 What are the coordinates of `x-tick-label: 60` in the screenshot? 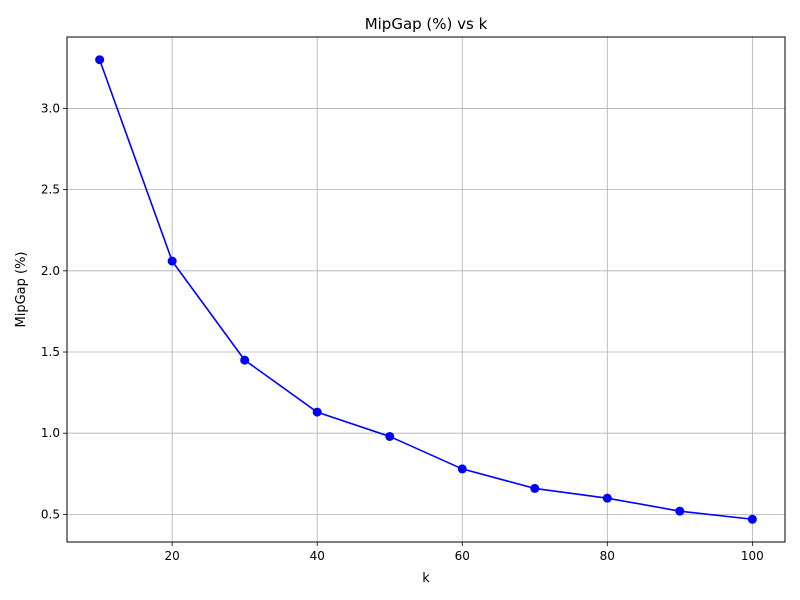 It's located at (462, 556).